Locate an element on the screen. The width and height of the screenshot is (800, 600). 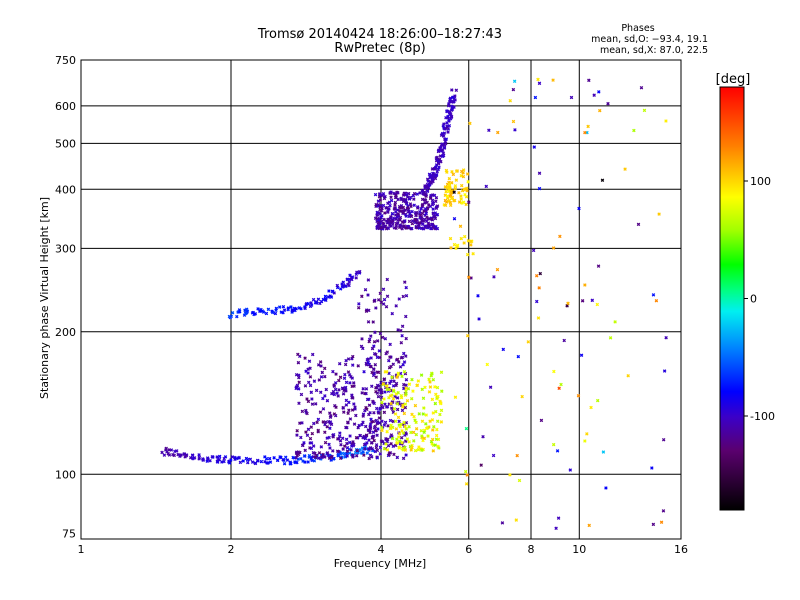
phase-stats-o: mean, sd,O: −93.4, 19.1 is located at coordinates (649, 39).